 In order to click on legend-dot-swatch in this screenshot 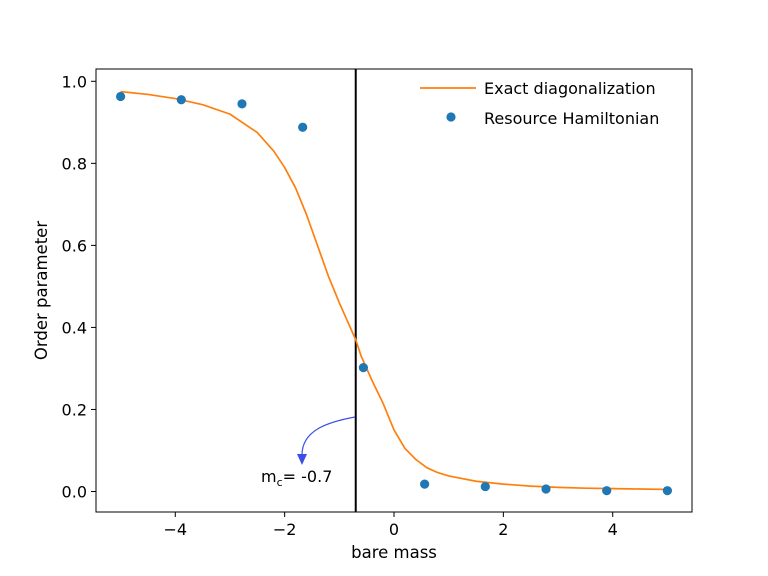, I will do `click(451, 117)`.